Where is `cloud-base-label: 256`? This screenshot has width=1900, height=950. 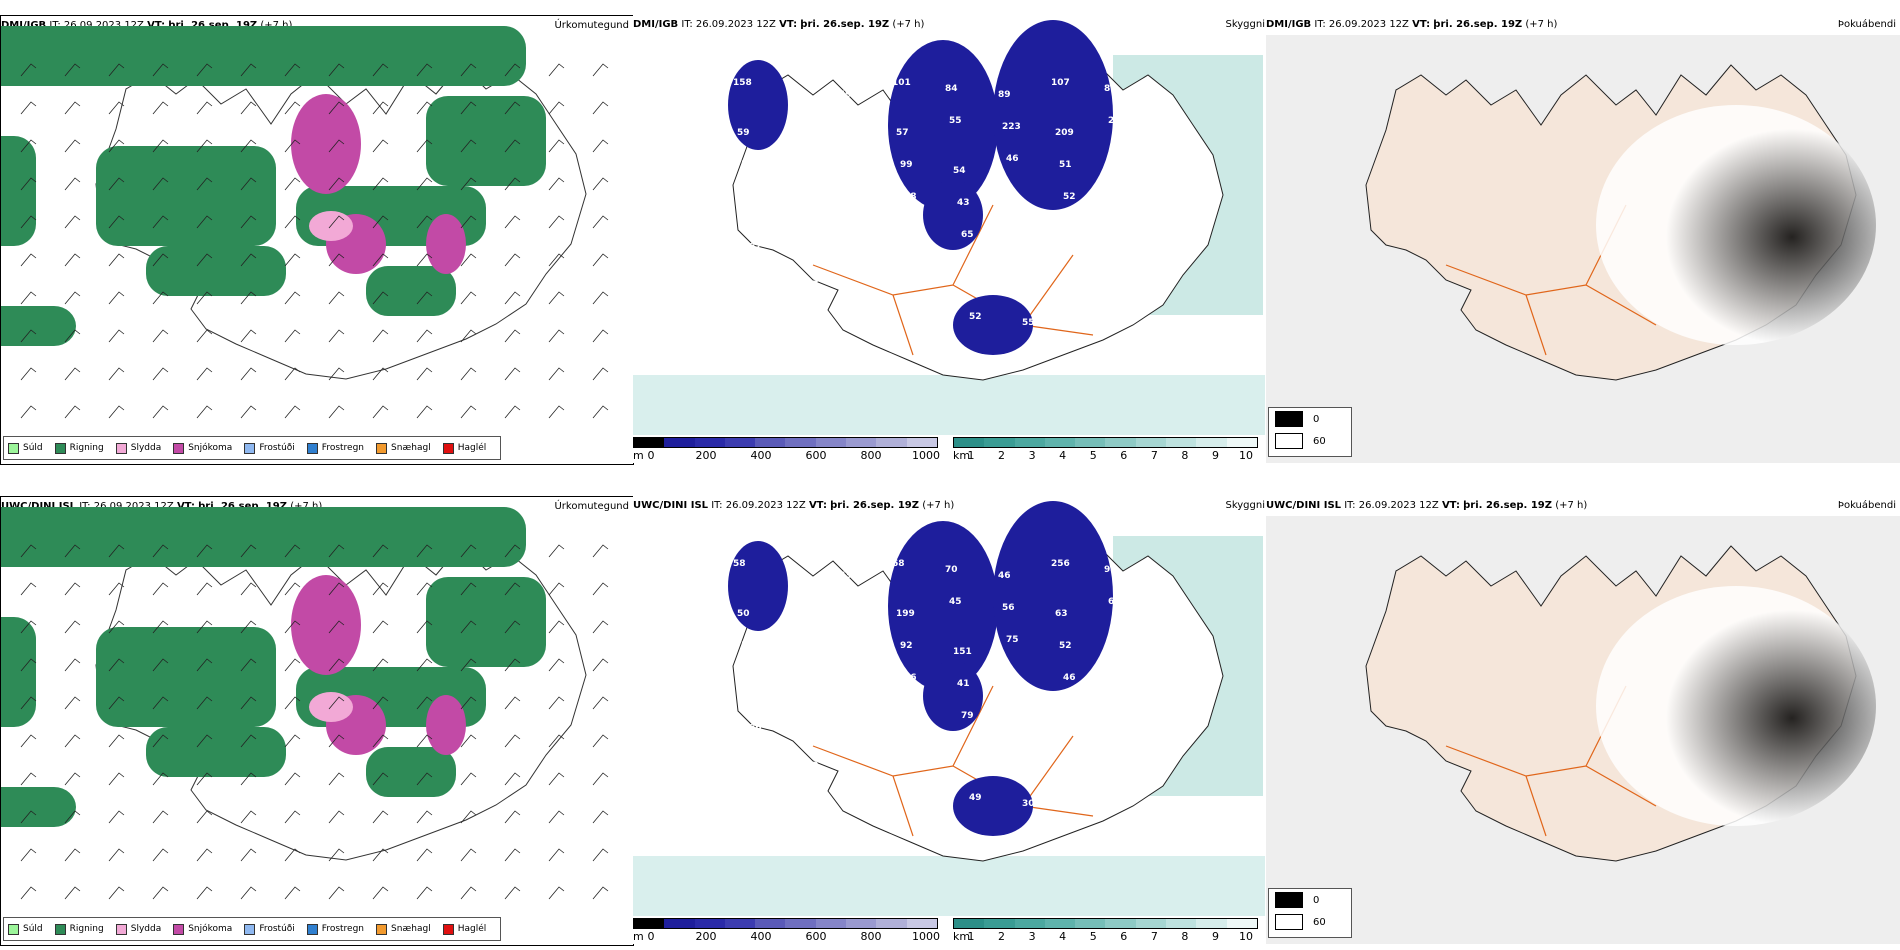
cloud-base-label: 256 is located at coordinates (1060, 564).